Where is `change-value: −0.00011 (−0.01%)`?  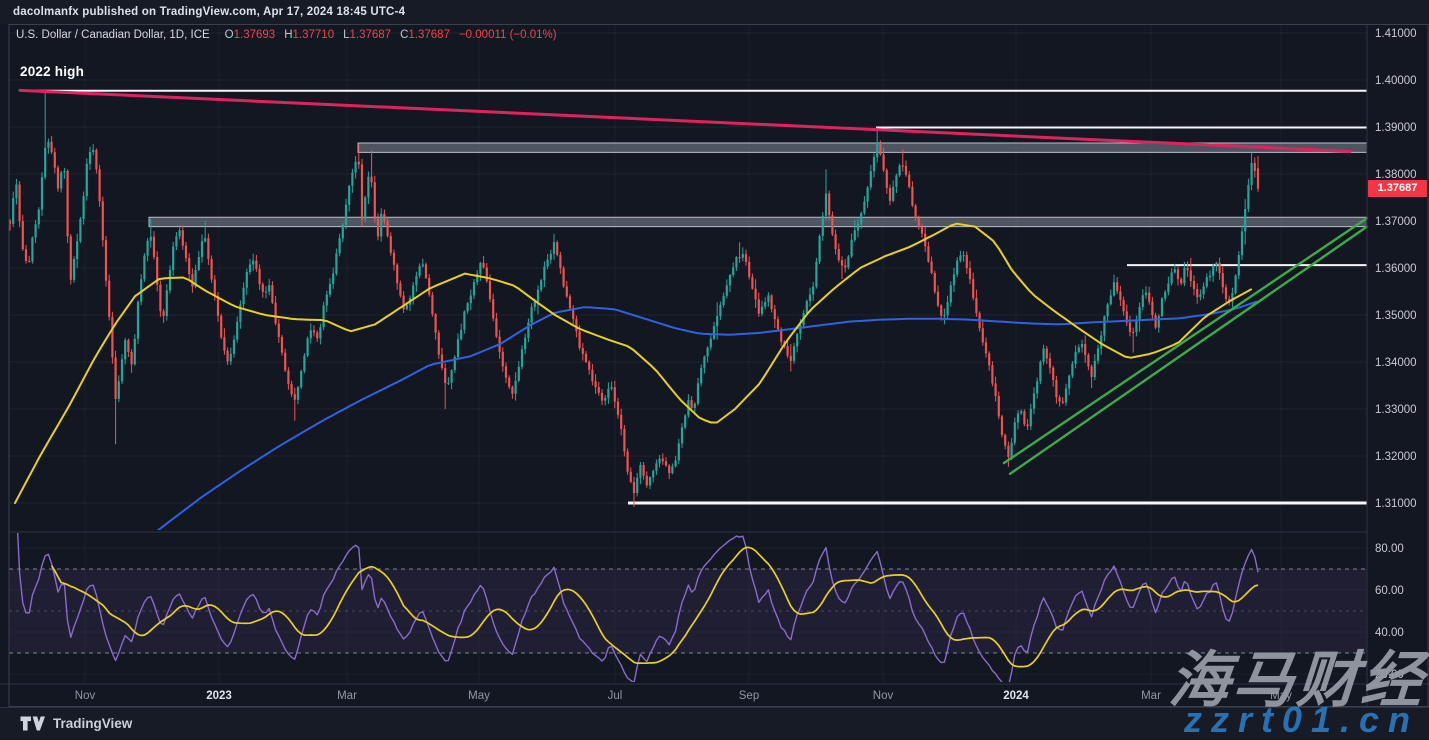 change-value: −0.00011 (−0.01%) is located at coordinates (507, 35).